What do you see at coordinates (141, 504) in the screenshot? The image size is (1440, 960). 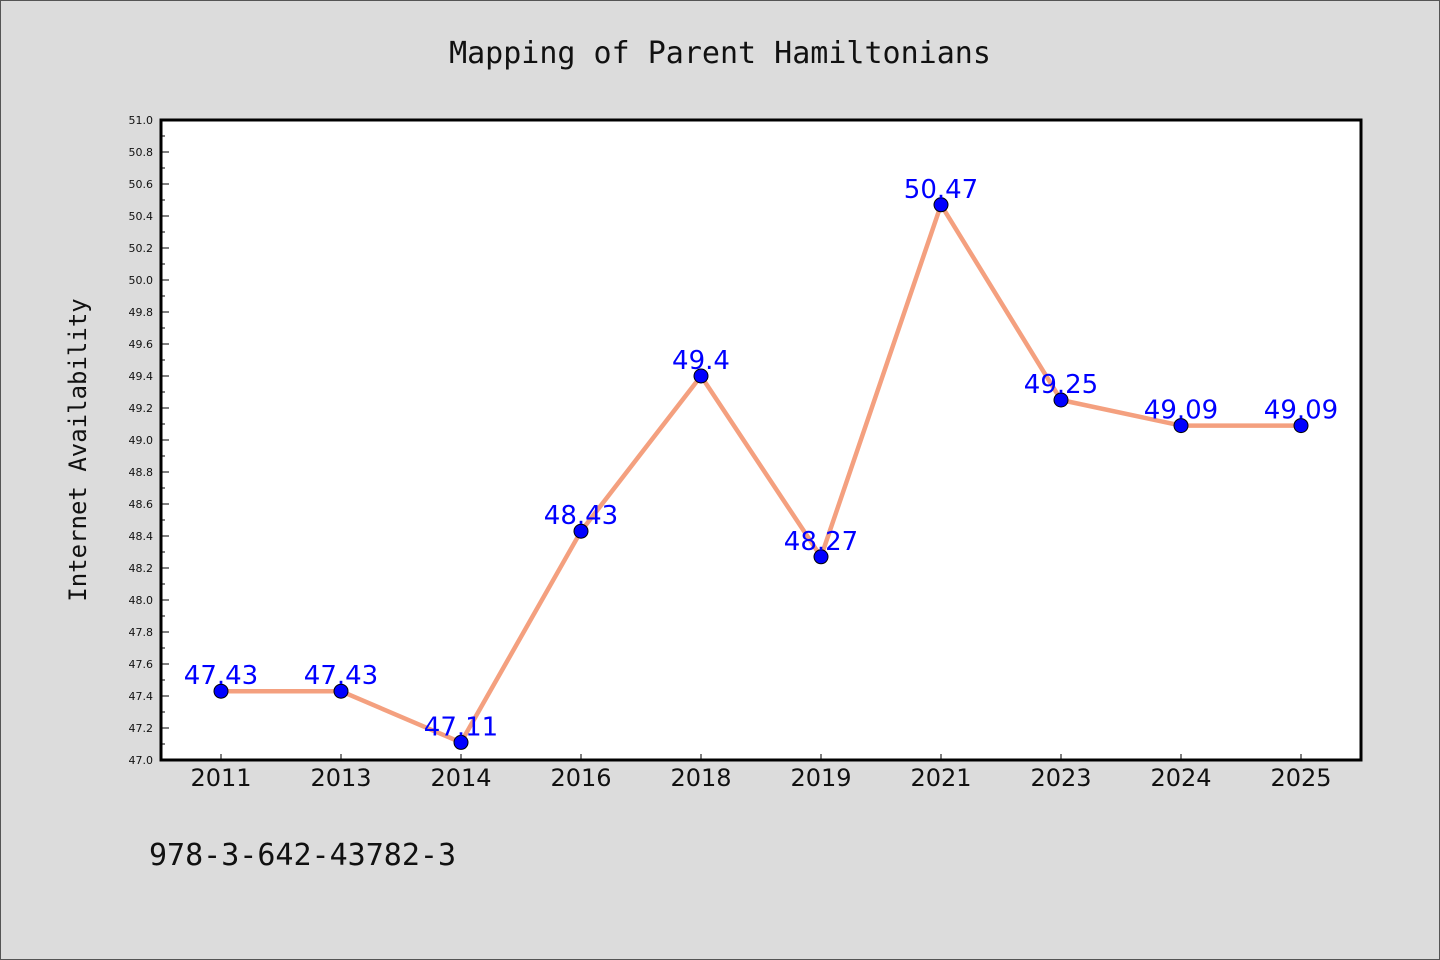 I see `y-tick-label: 48.6` at bounding box center [141, 504].